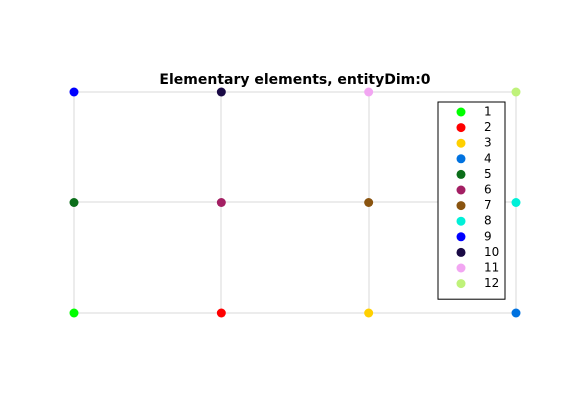 This screenshot has height=420, width=570. What do you see at coordinates (491, 268) in the screenshot?
I see `legend-label: 11` at bounding box center [491, 268].